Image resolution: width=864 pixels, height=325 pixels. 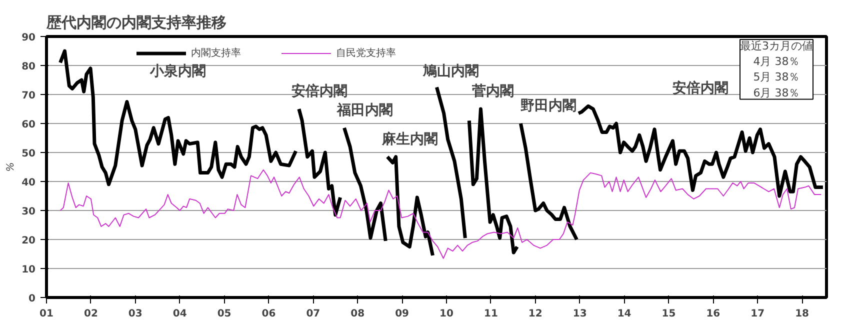 What do you see at coordinates (491, 314) in the screenshot?
I see `x-tick-label: 11` at bounding box center [491, 314].